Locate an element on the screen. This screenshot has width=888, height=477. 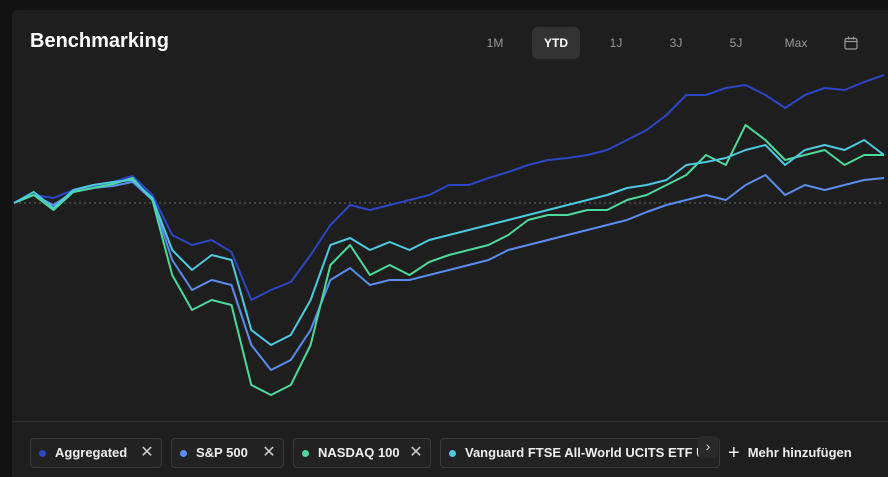
range-button: 1M is located at coordinates (495, 43).